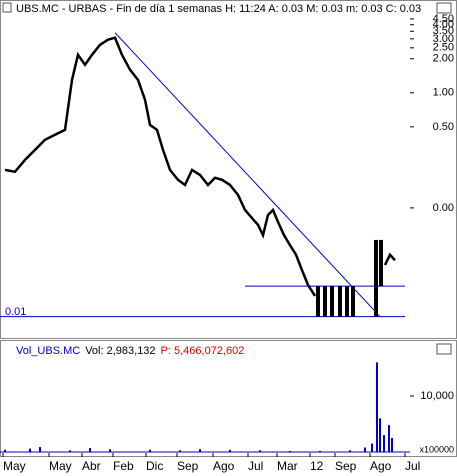 The width and height of the screenshot is (457, 476). What do you see at coordinates (203, 351) in the screenshot?
I see `title-part: P: 5,466,072,602` at bounding box center [203, 351].